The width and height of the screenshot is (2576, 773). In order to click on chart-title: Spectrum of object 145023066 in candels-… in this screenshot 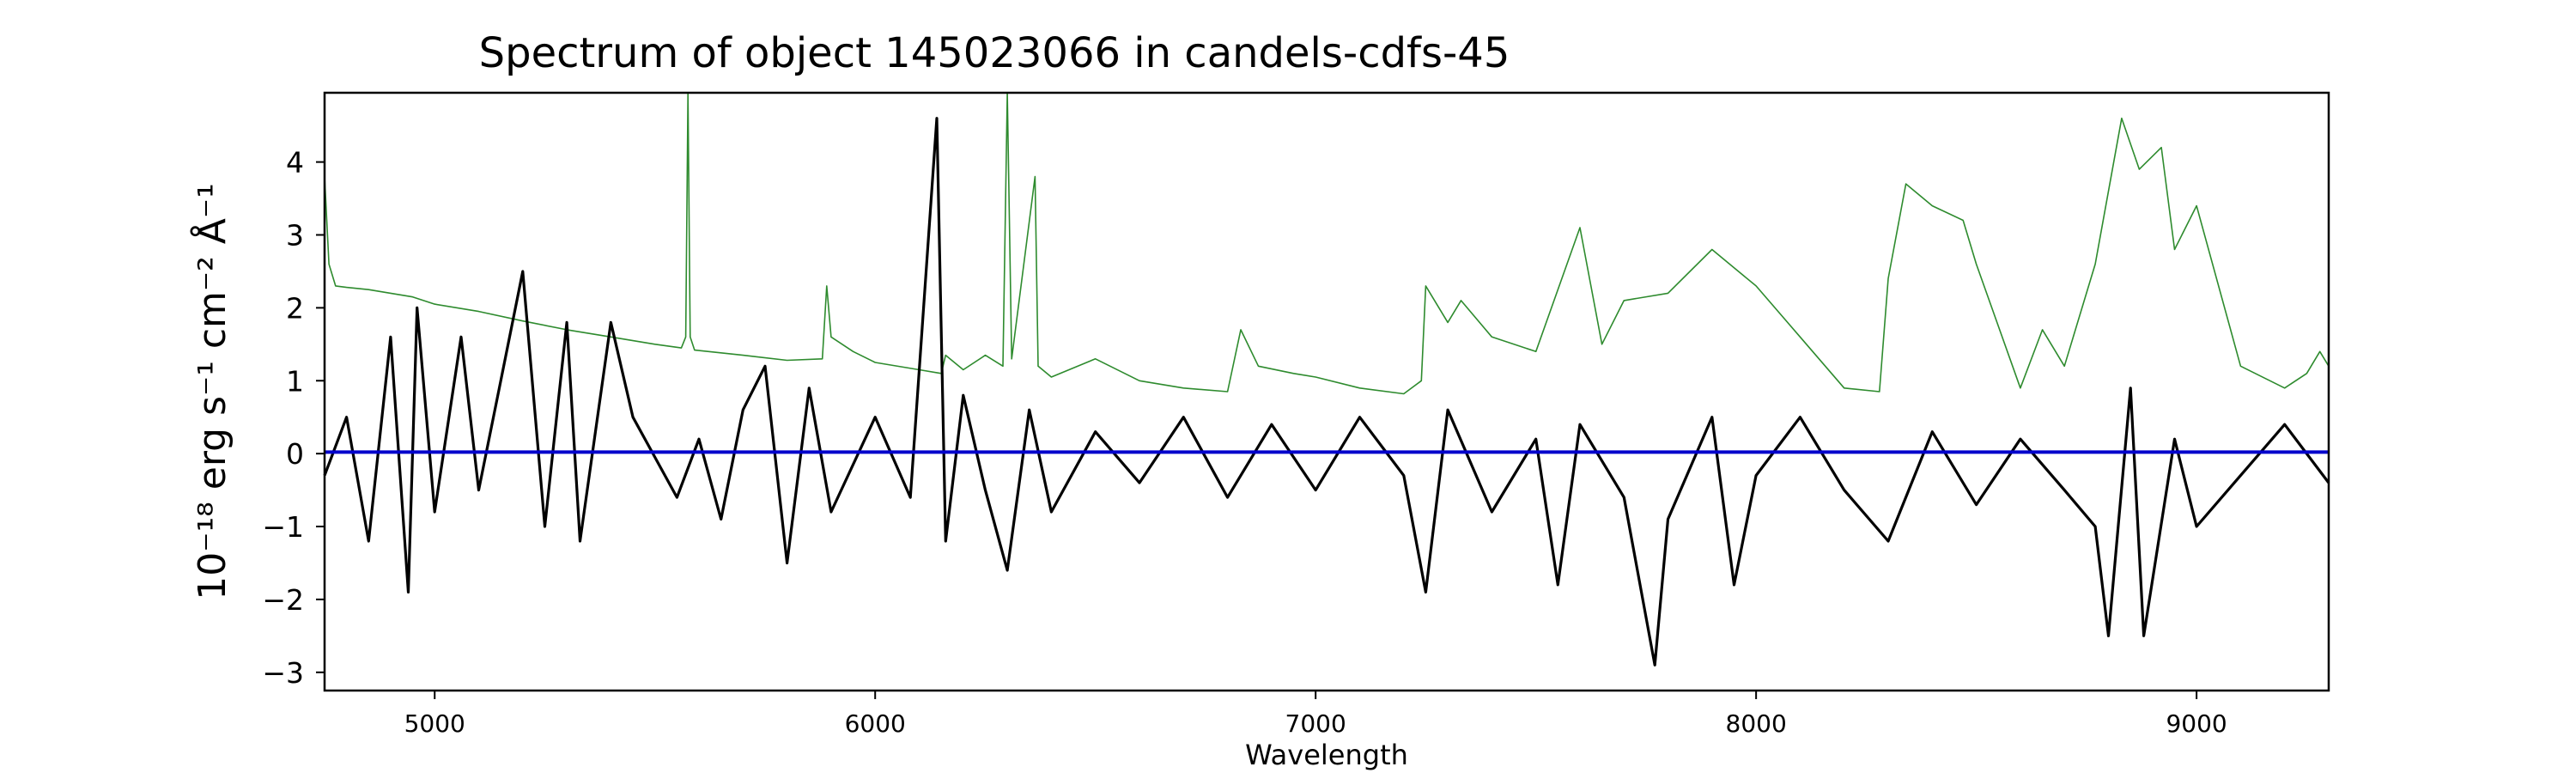, I will do `click(995, 53)`.